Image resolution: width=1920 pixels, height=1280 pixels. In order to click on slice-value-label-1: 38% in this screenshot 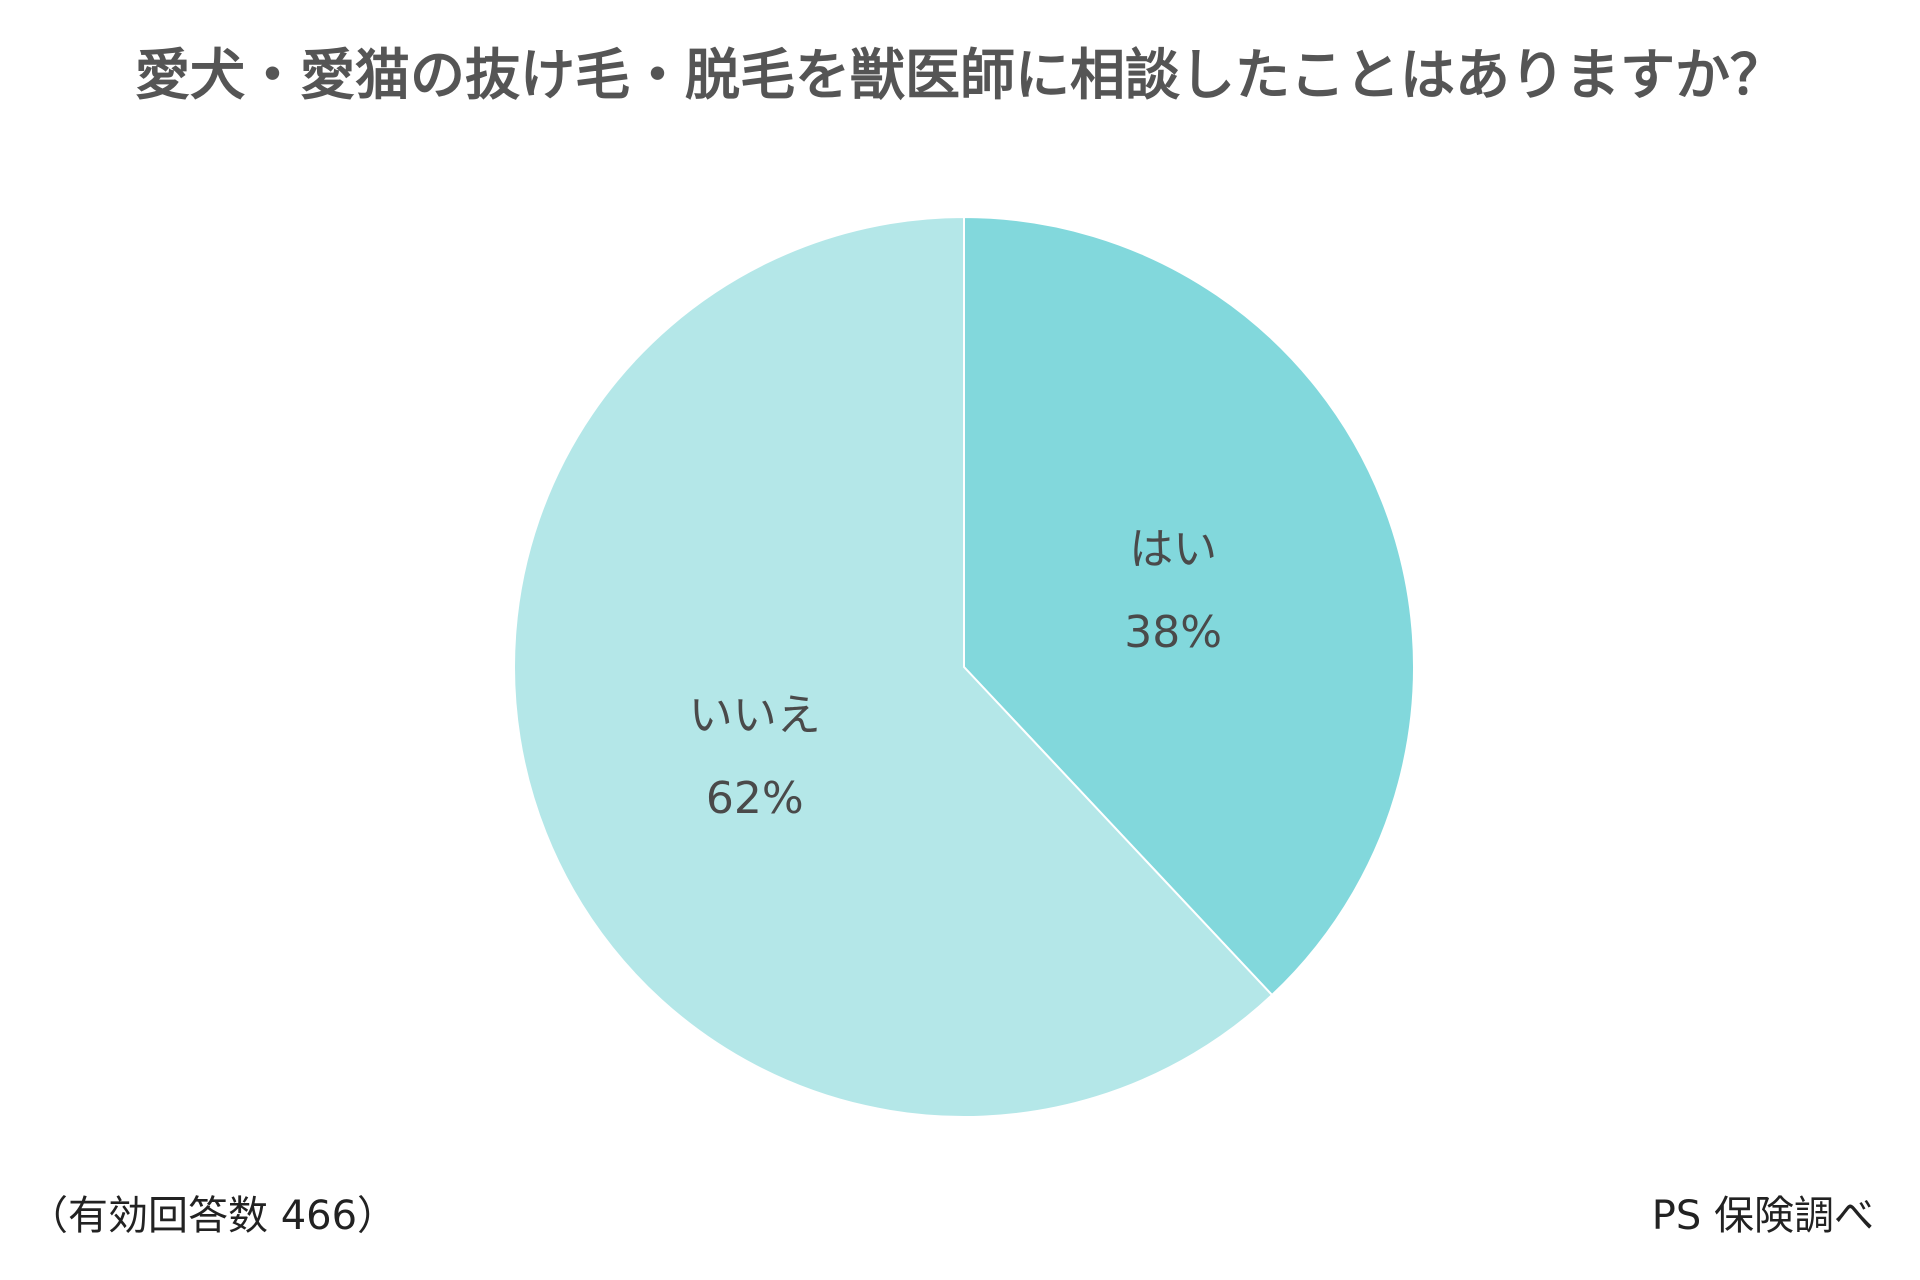, I will do `click(1173, 632)`.